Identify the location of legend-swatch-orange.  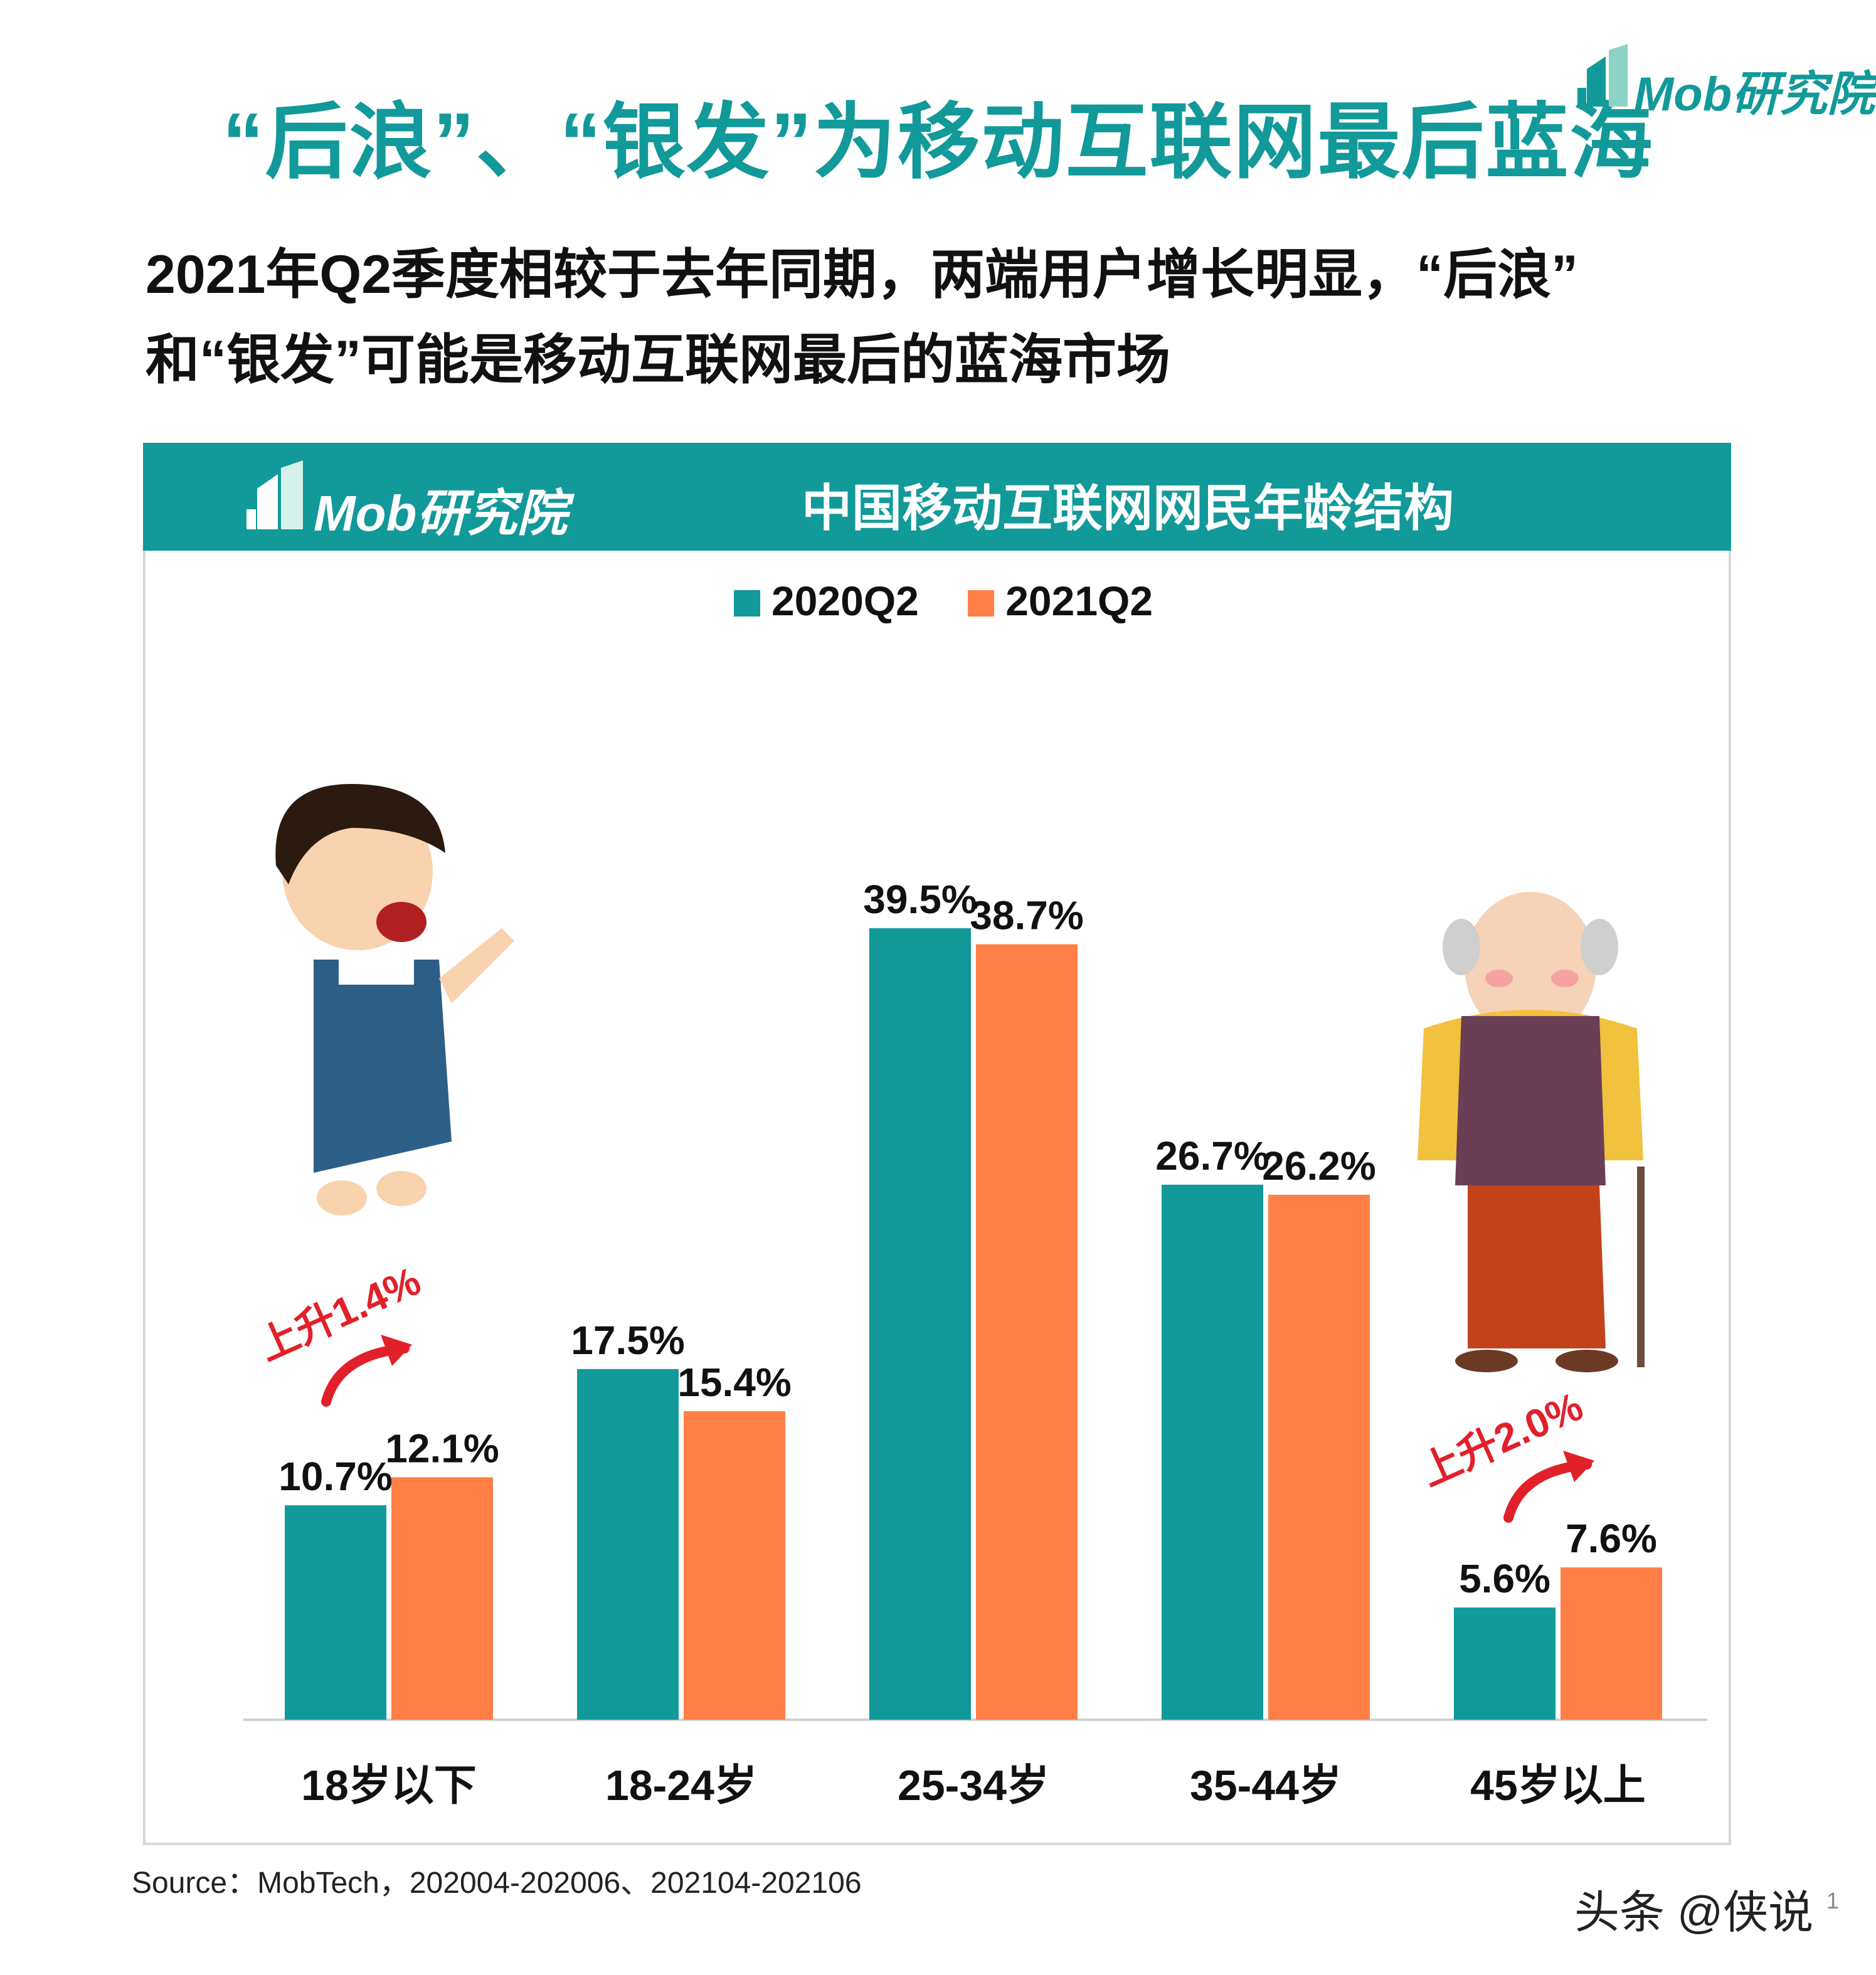
(981, 604).